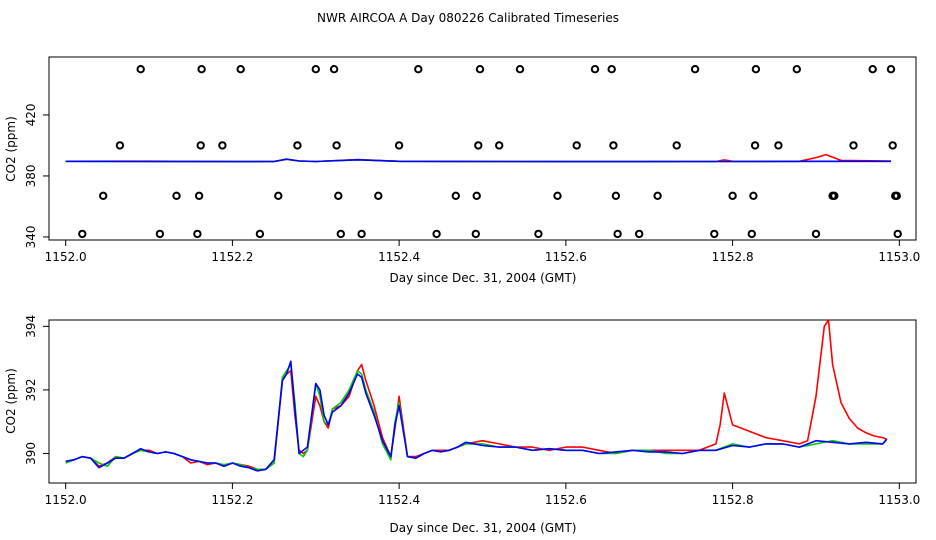 The image size is (936, 540). What do you see at coordinates (11, 149) in the screenshot?
I see `y-axis-label-top: CO2 (ppm)` at bounding box center [11, 149].